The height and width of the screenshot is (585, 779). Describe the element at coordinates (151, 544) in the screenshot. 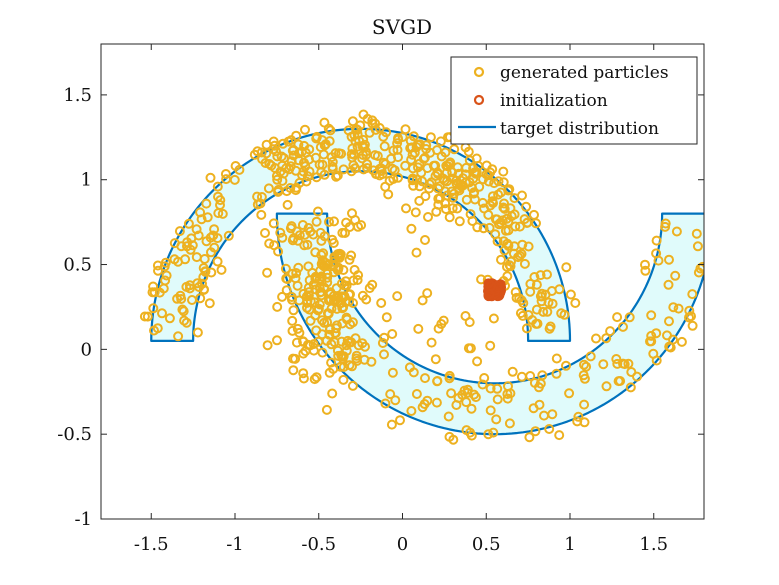

I see `x-tick-label: -1.5` at that location.